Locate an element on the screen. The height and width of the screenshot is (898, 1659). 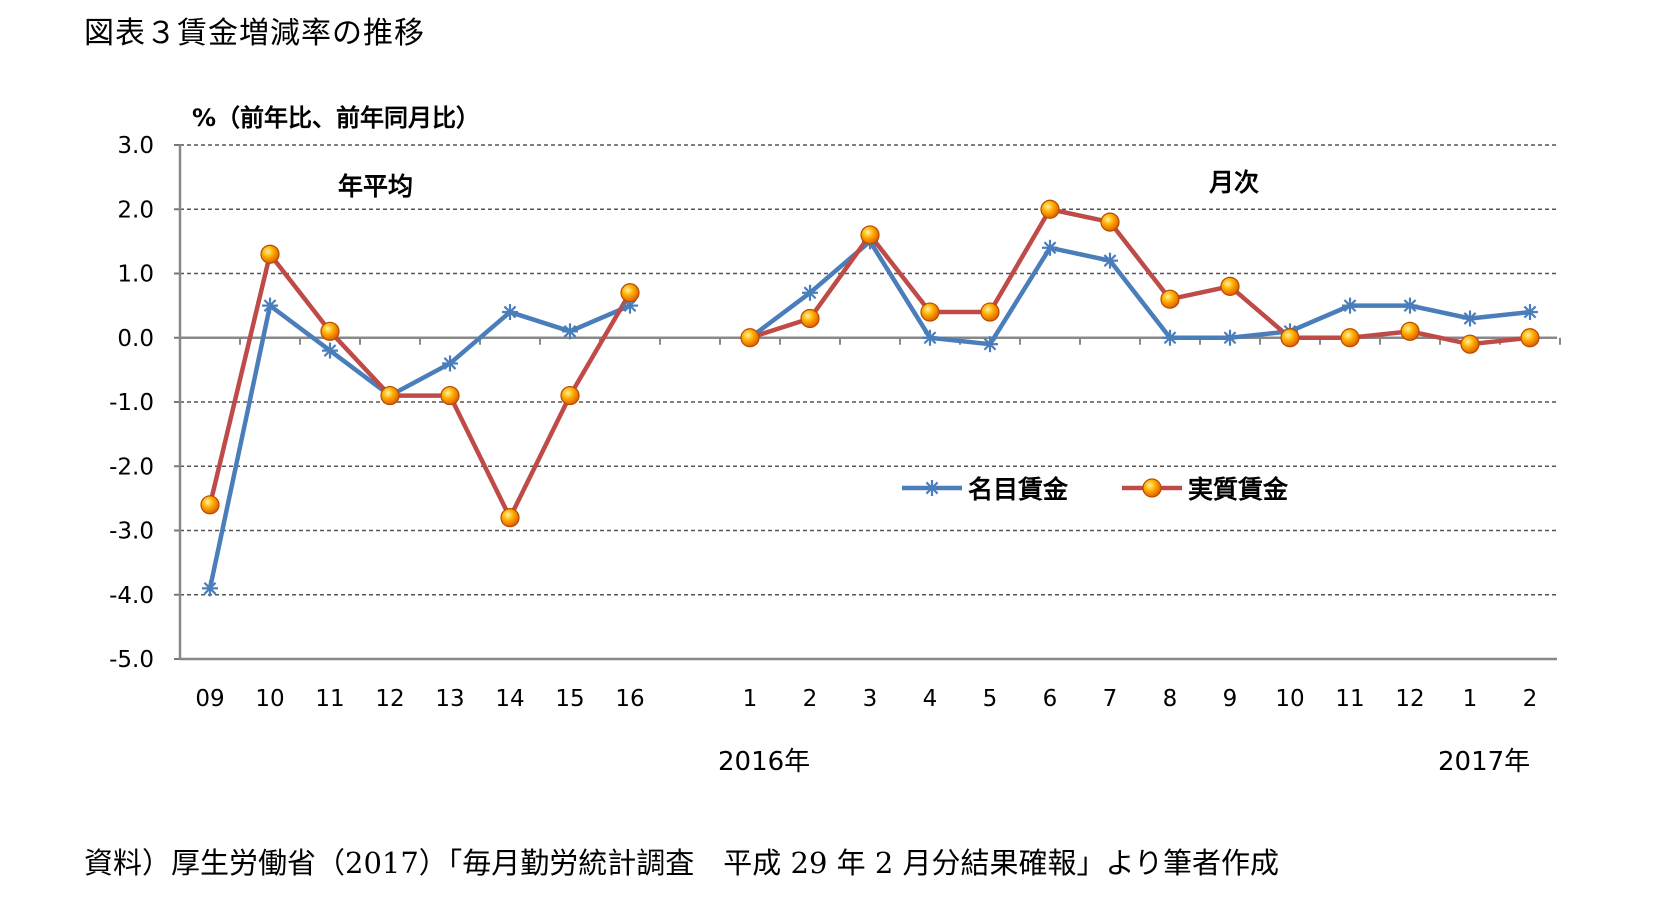
legend: 名目賃金 実質賃金 is located at coordinates (1095, 489).